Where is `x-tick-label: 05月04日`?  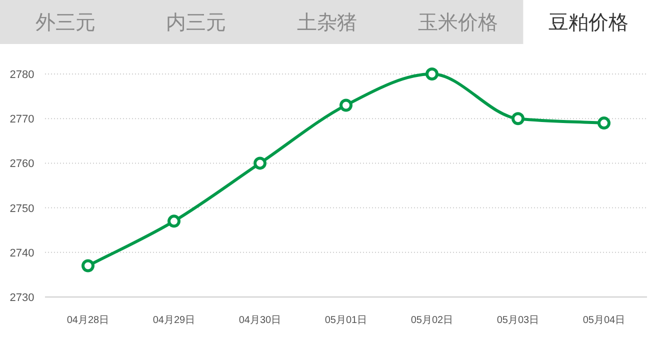
x-tick-label: 05月04日 is located at coordinates (604, 320).